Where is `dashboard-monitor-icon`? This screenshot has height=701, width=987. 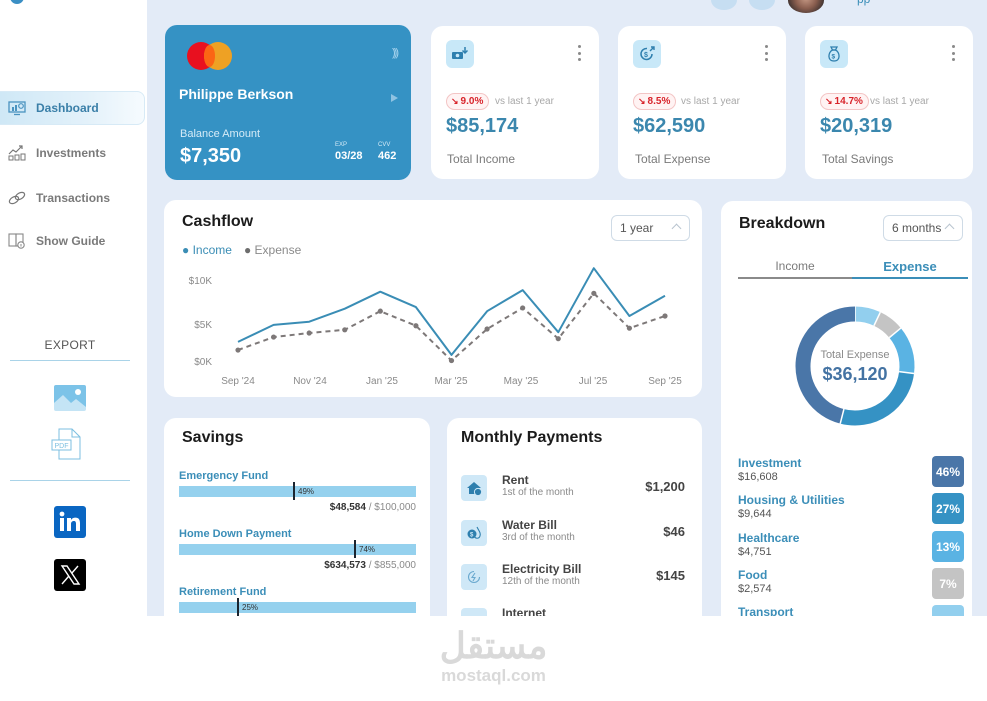 dashboard-monitor-icon is located at coordinates (17, 108).